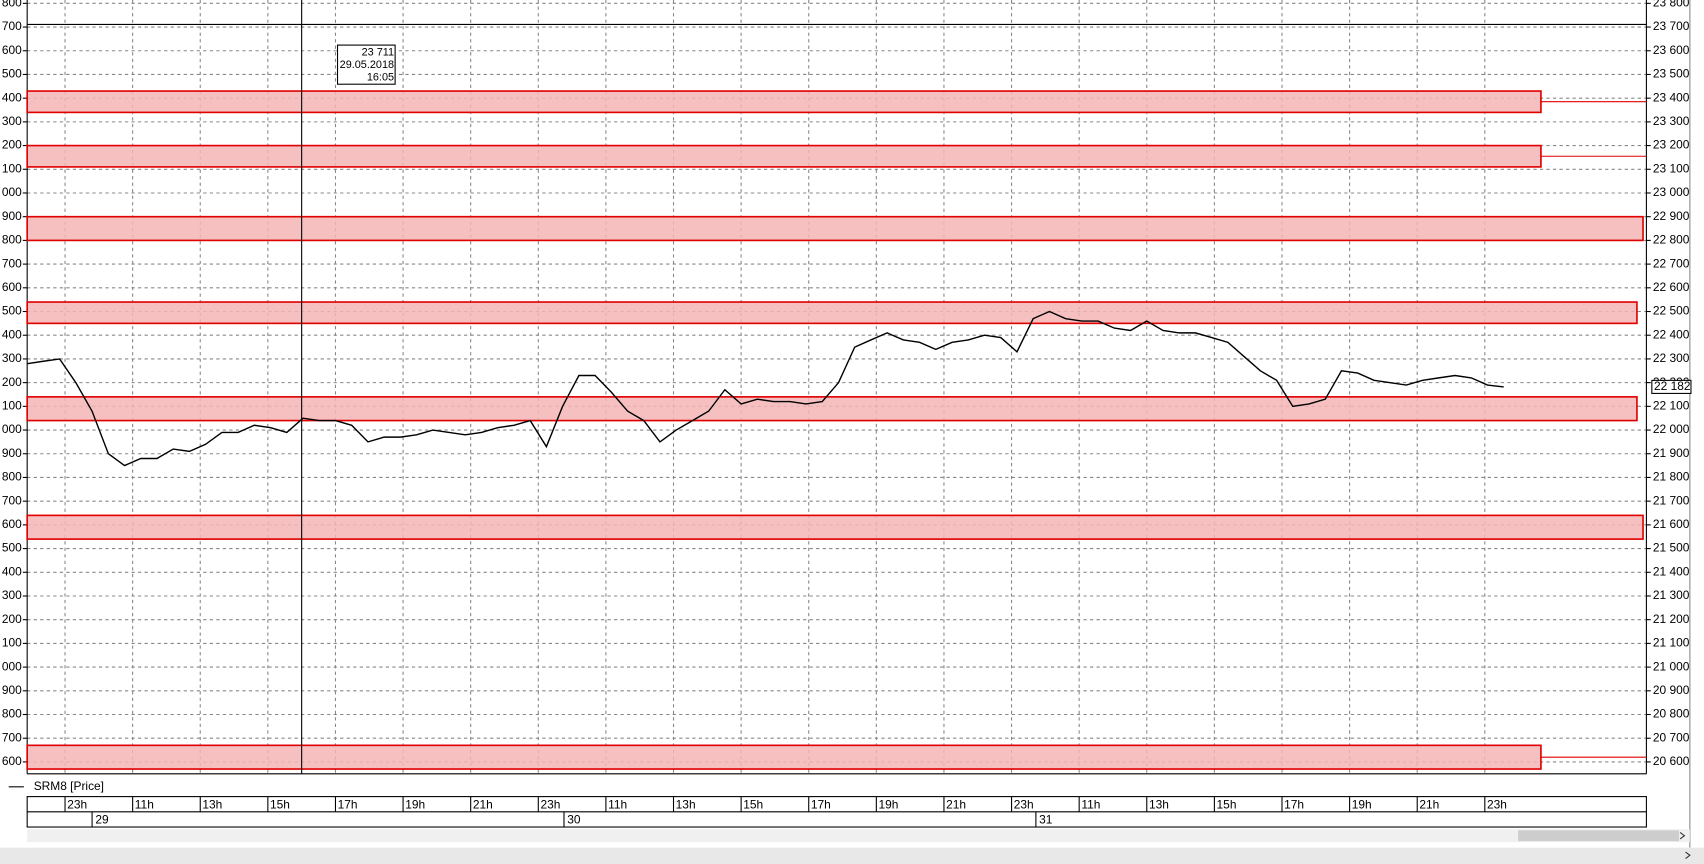 The image size is (1704, 864). What do you see at coordinates (1671, 358) in the screenshot?
I see `y-tick-label: 22 300` at bounding box center [1671, 358].